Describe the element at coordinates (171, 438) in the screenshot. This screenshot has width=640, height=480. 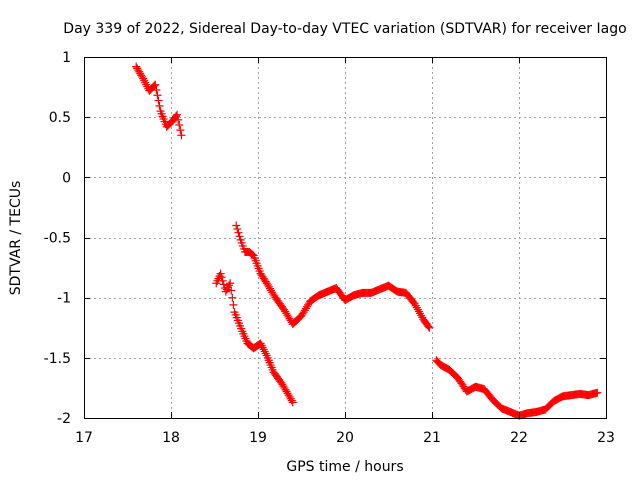
I see `x-tick-label: 18` at that location.